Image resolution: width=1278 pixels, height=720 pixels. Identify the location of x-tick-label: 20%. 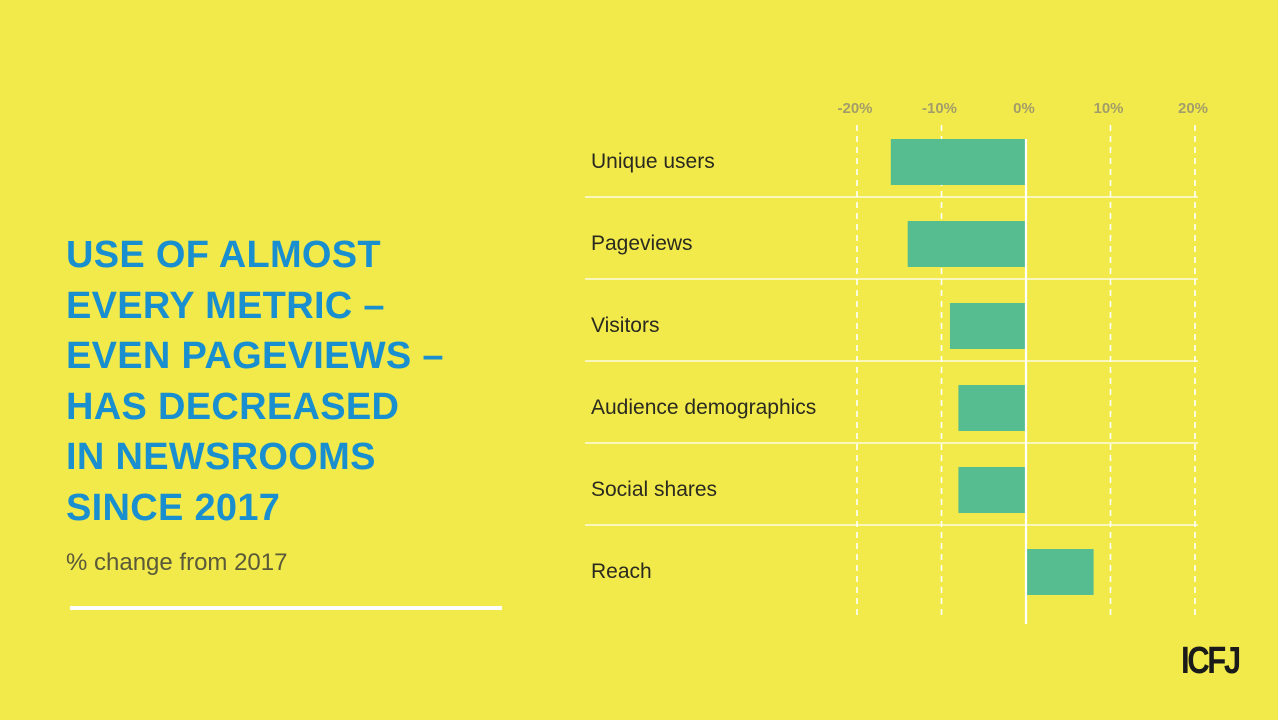
(1193, 108).